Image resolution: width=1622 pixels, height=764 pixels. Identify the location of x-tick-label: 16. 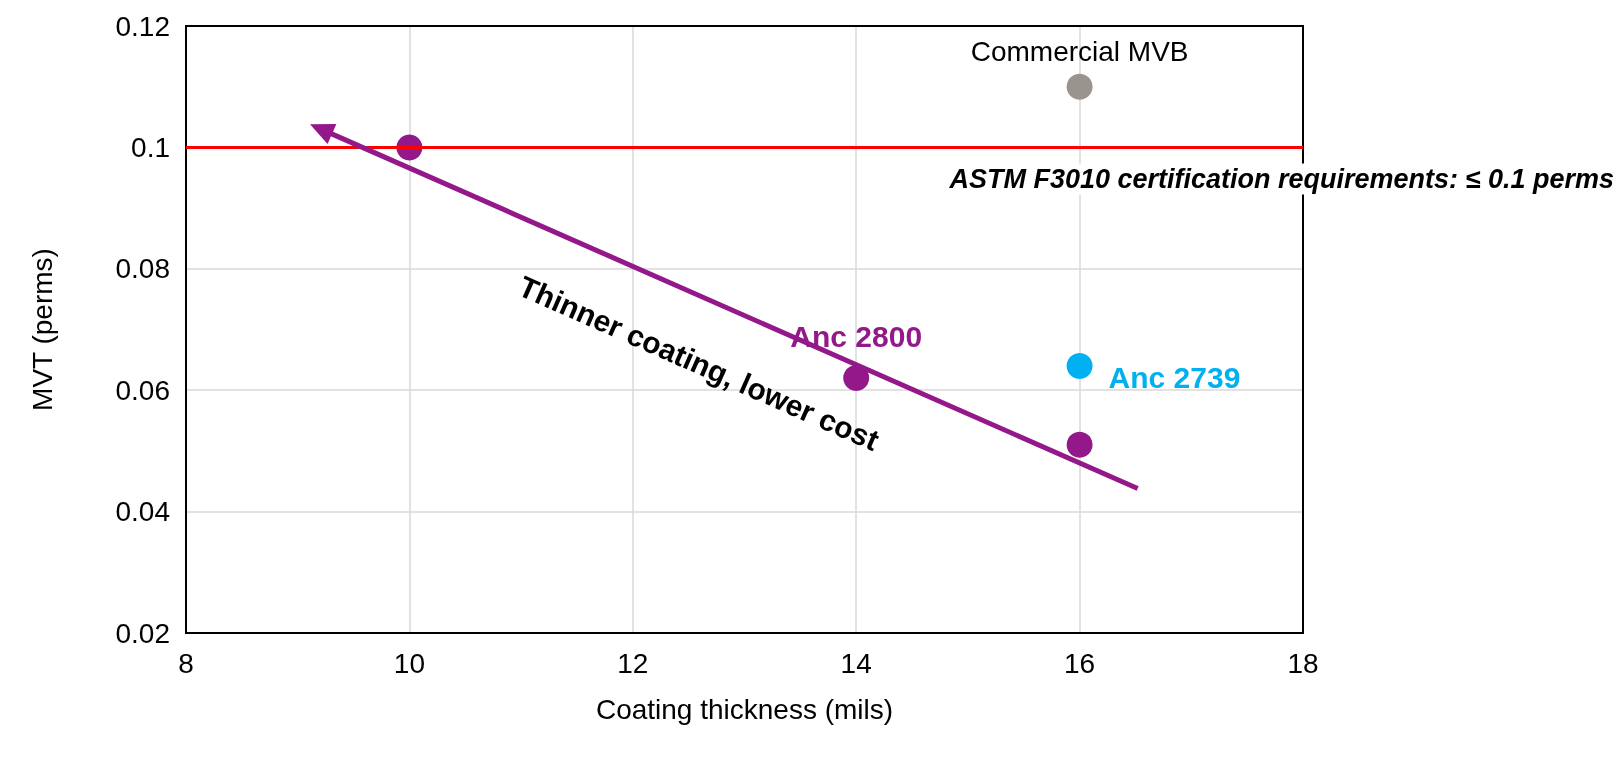
(1080, 663).